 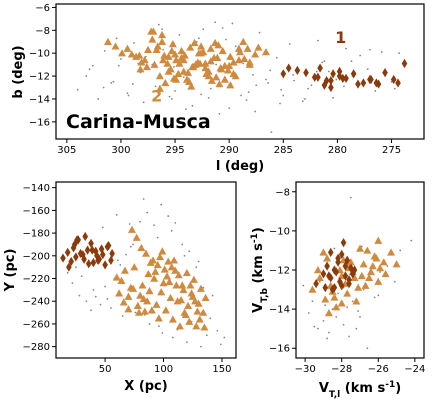 I want to click on y-tick-label: −180, so click(x=36, y=234).